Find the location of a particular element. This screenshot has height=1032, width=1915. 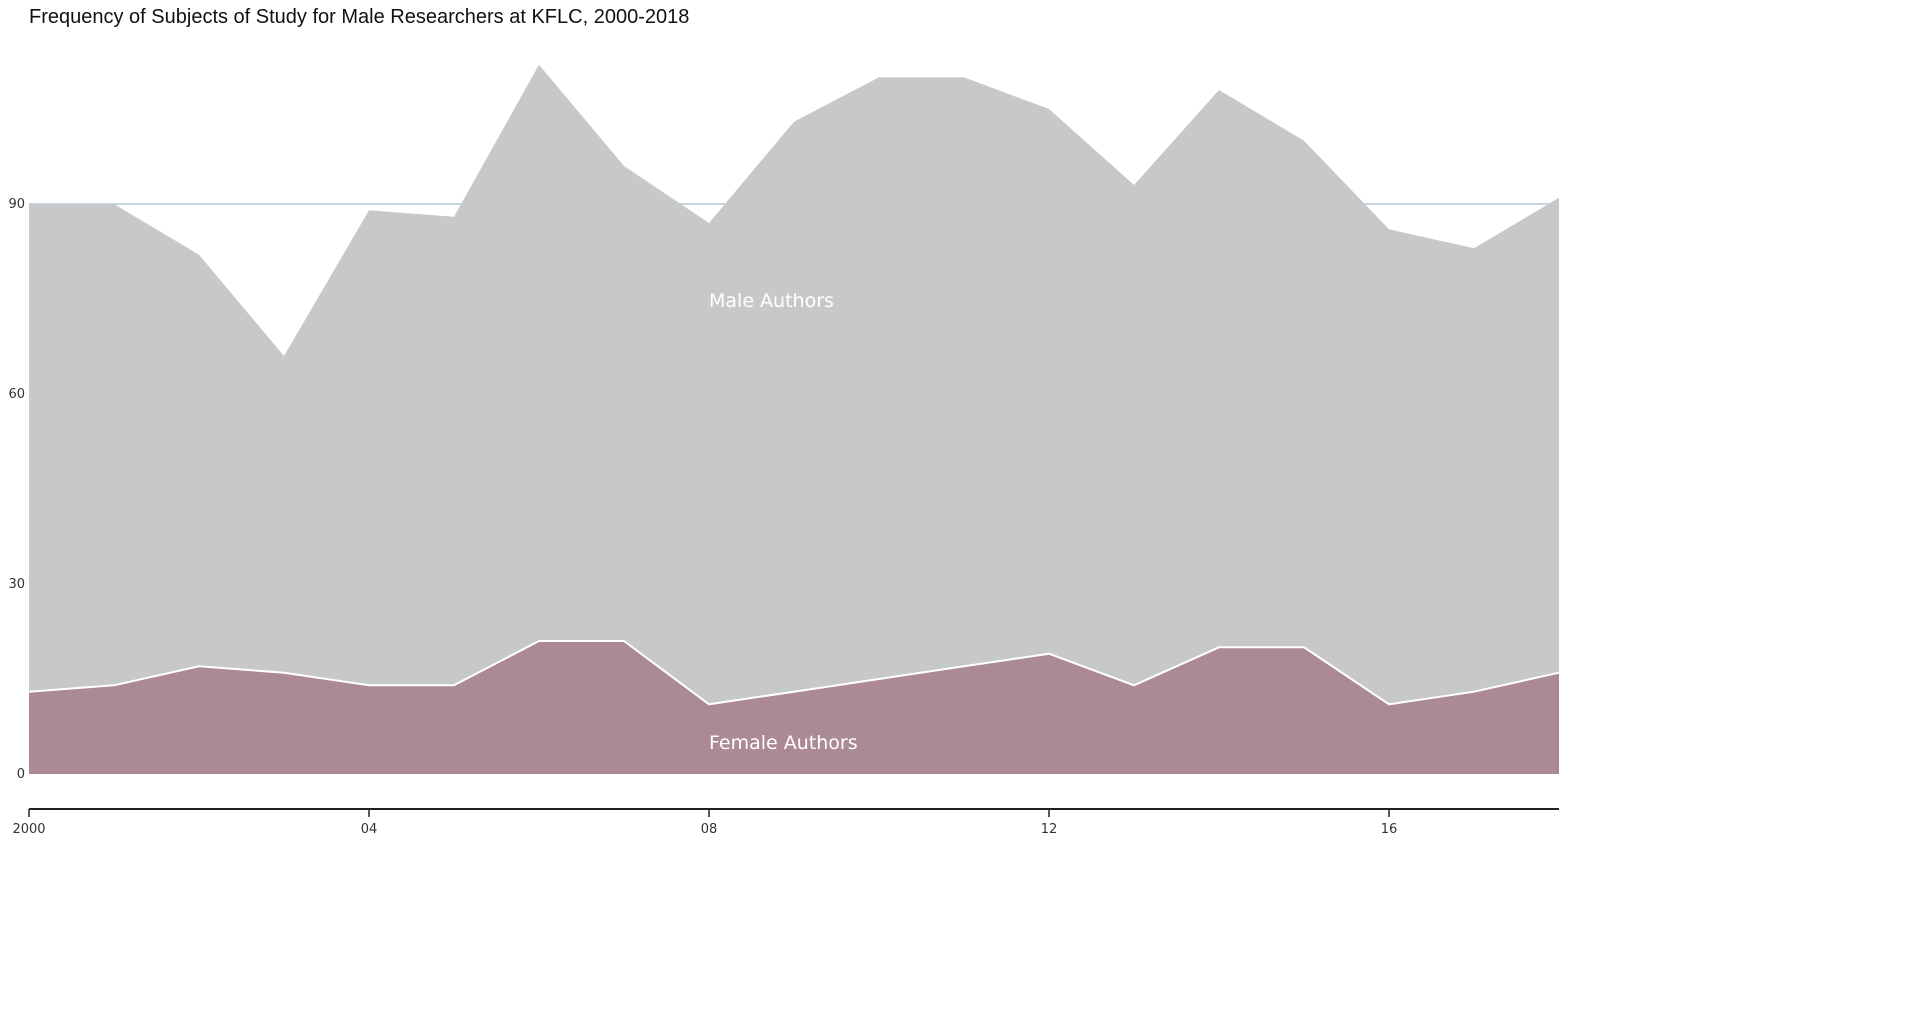

area-female-authors is located at coordinates (794, 707).